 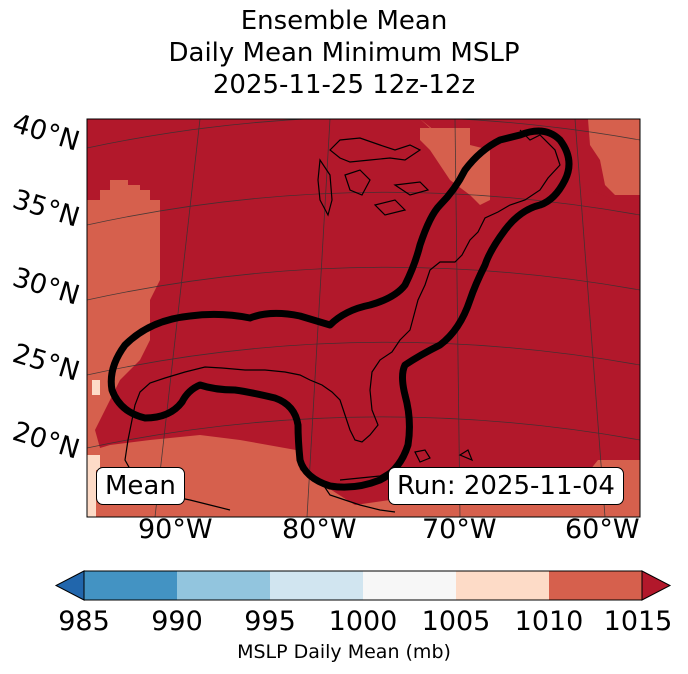 I want to click on colorbar-under-arrow, so click(x=69, y=585).